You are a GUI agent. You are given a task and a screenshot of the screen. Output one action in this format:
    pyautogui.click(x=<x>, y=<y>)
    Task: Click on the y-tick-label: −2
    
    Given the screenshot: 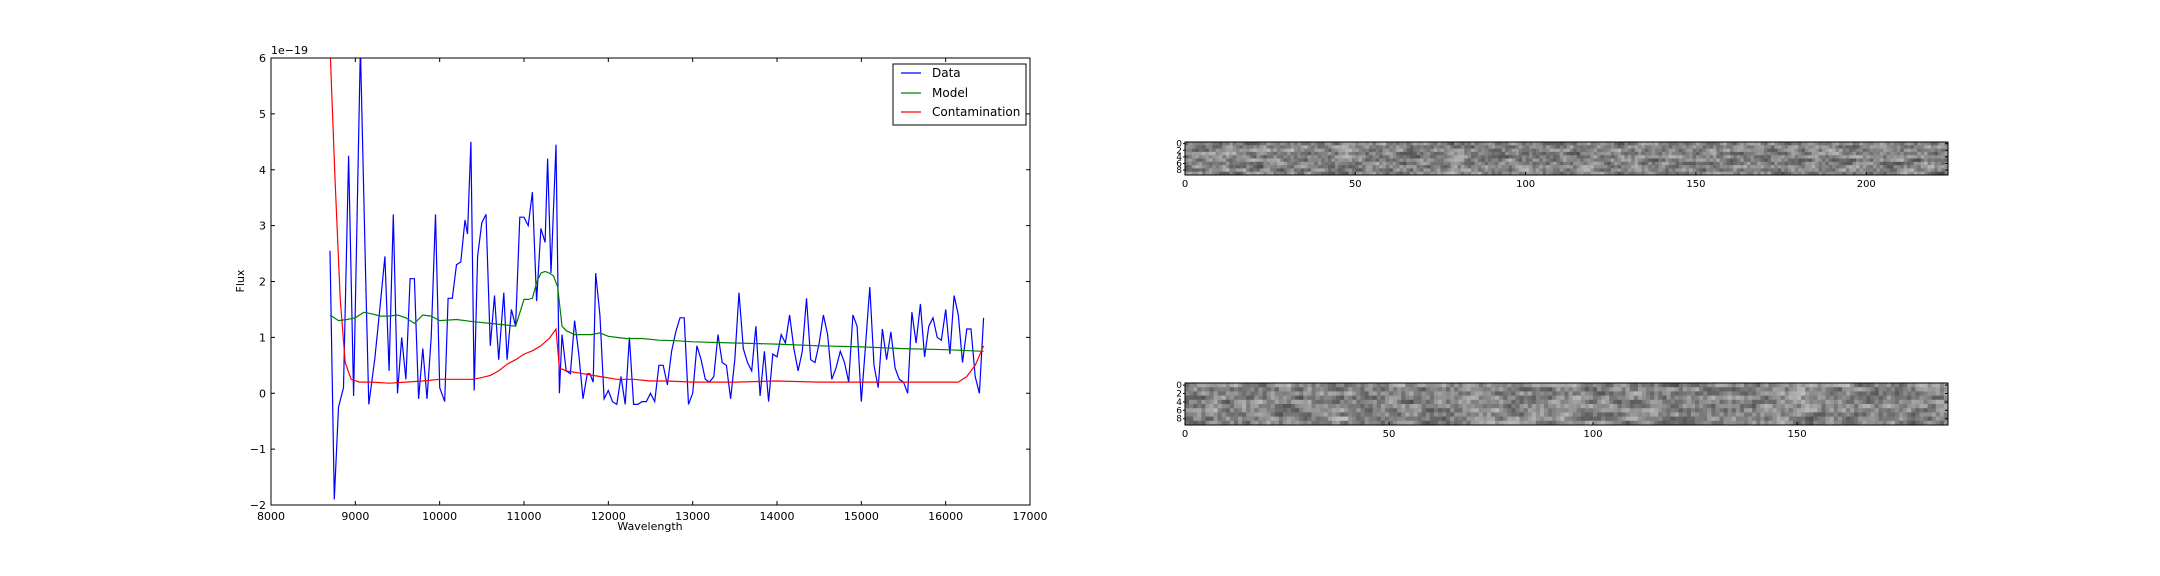 What is the action you would take?
    pyautogui.click(x=258, y=505)
    